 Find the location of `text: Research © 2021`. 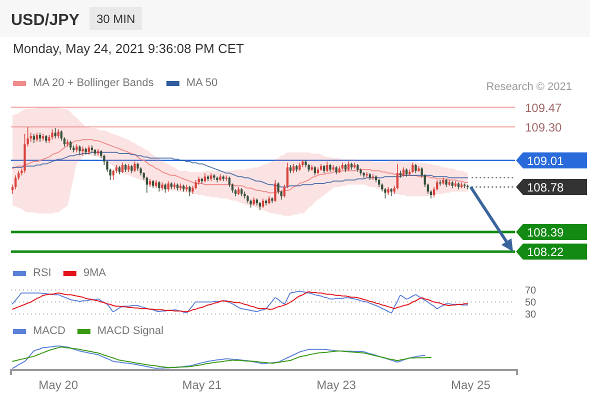

text: Research © 2021 is located at coordinates (529, 87).